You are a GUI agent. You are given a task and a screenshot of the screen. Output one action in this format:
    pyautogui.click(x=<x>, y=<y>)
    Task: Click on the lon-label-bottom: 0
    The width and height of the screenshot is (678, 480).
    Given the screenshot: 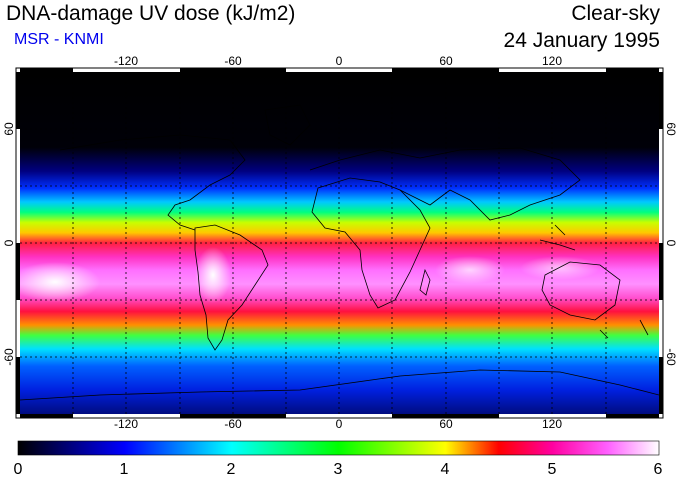 What is the action you would take?
    pyautogui.click(x=339, y=424)
    